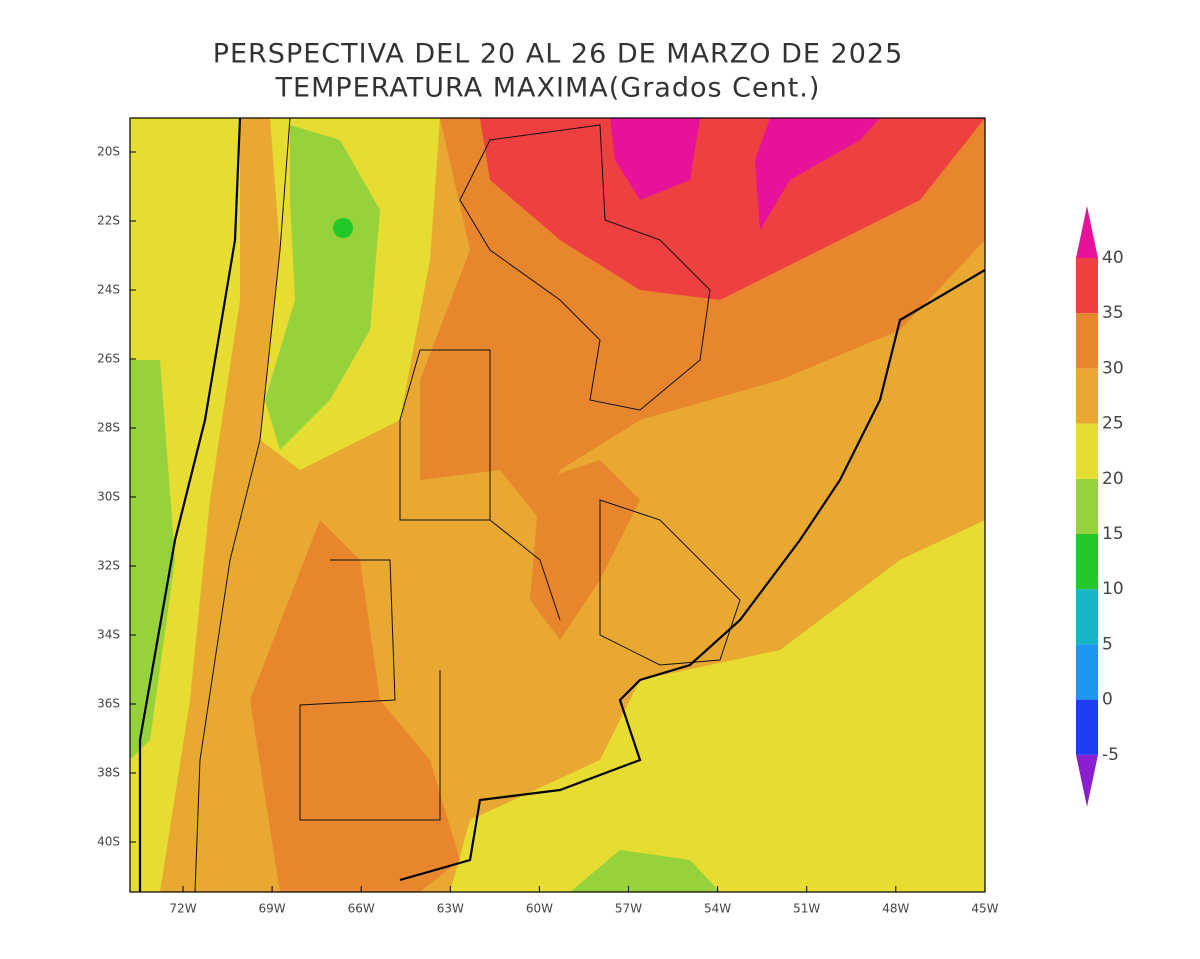  What do you see at coordinates (361, 909) in the screenshot?
I see `lon-label: 66W` at bounding box center [361, 909].